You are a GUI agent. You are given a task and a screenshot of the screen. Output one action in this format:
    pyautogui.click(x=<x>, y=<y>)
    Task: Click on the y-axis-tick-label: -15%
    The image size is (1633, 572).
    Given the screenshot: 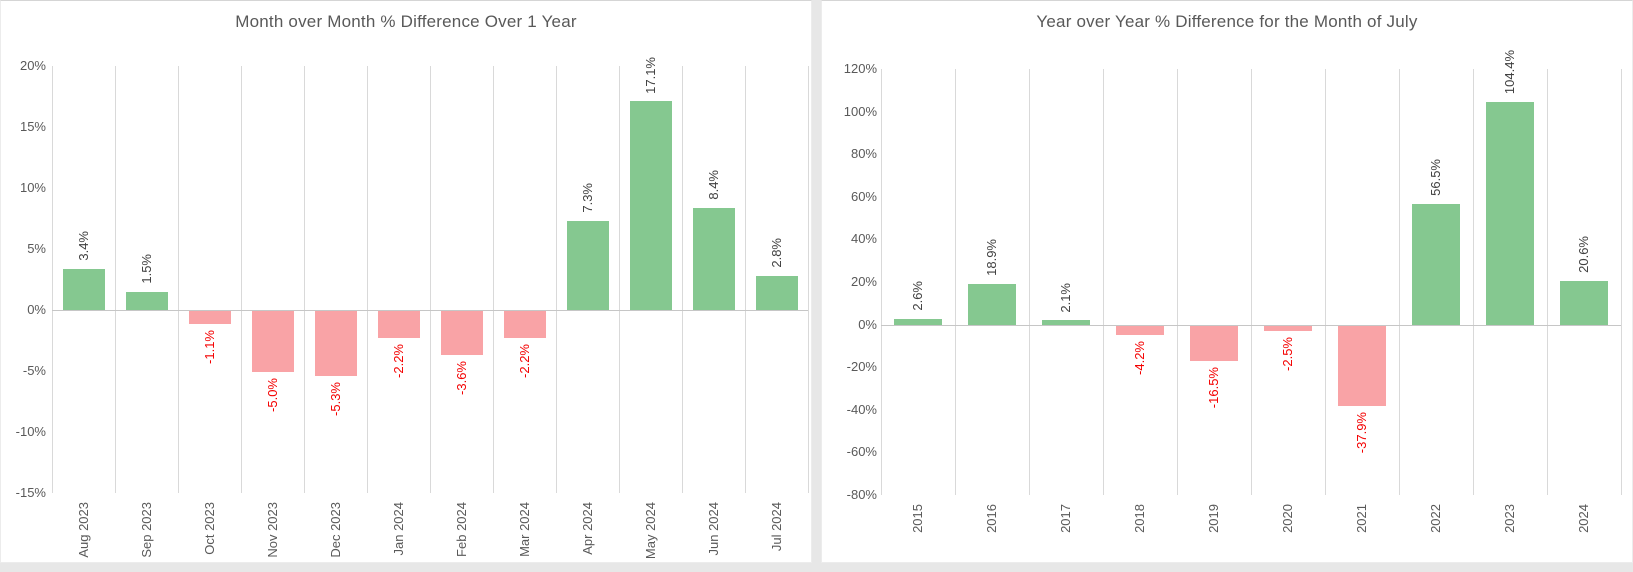 What is the action you would take?
    pyautogui.click(x=30, y=492)
    